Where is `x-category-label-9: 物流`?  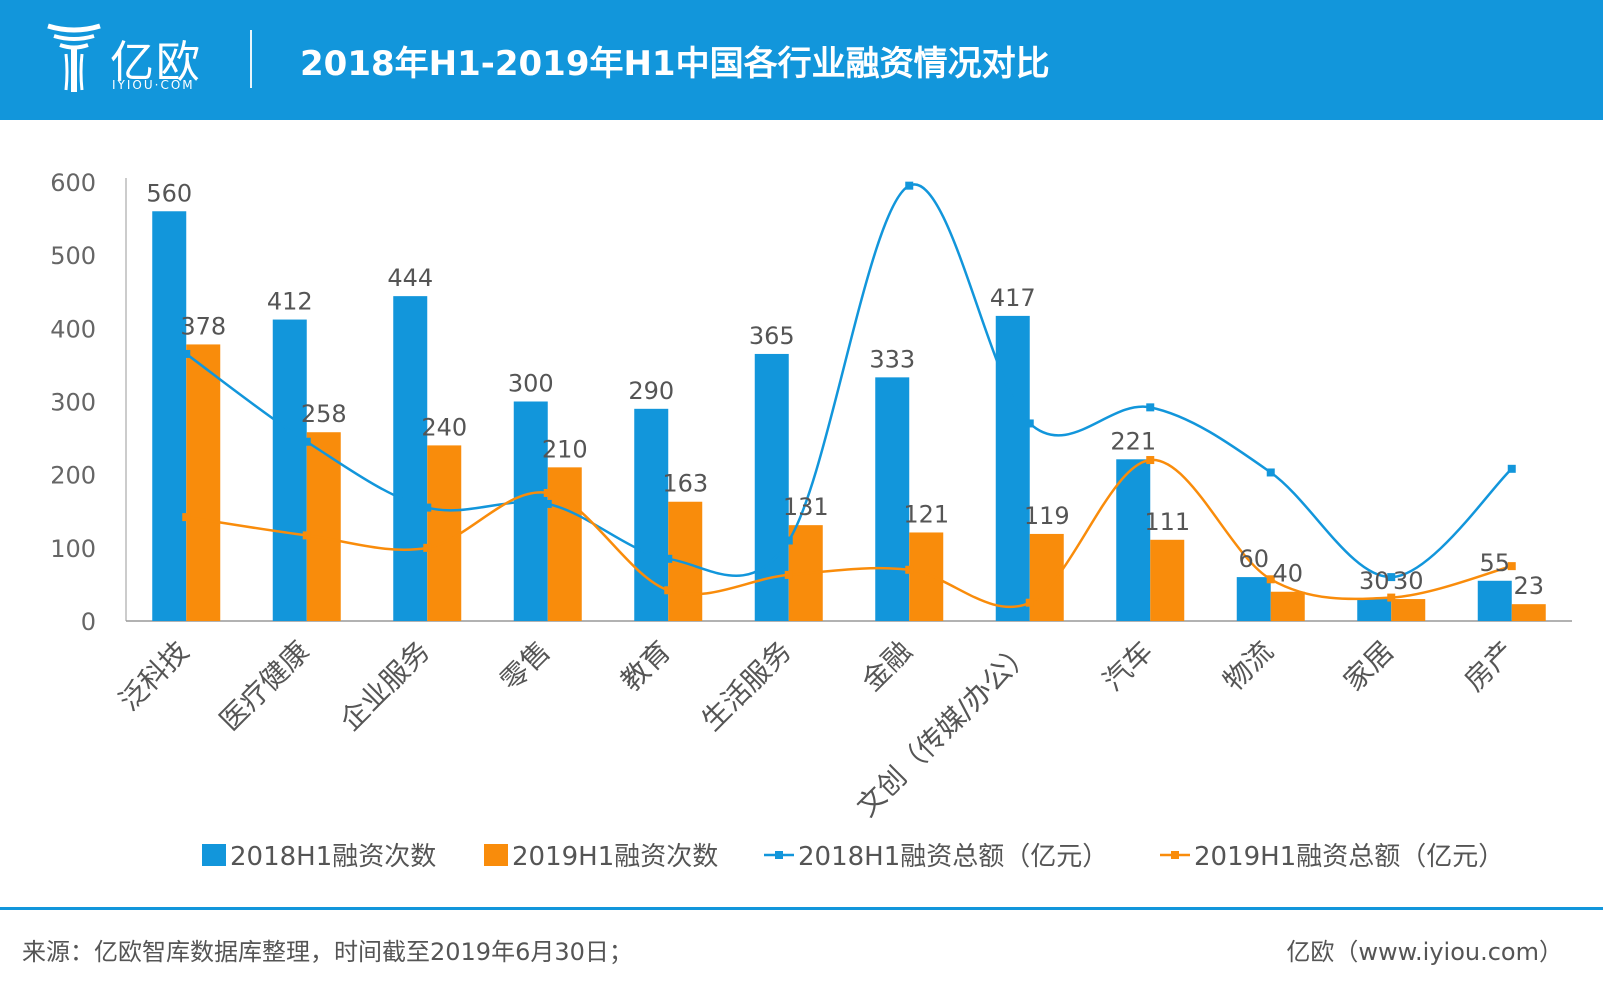
x-category-label-9: 物流 is located at coordinates (1248, 666).